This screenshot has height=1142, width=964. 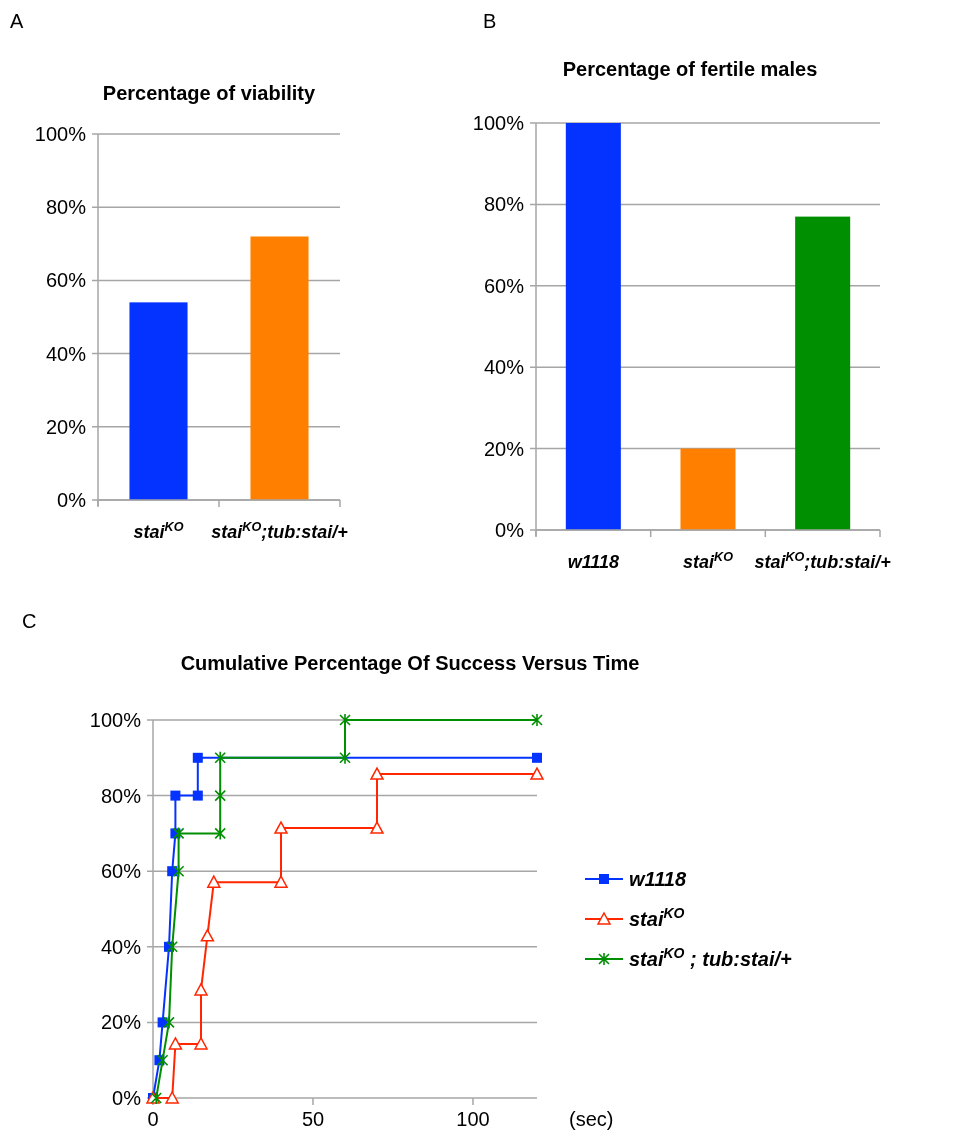 I want to click on text: B, so click(x=490, y=21).